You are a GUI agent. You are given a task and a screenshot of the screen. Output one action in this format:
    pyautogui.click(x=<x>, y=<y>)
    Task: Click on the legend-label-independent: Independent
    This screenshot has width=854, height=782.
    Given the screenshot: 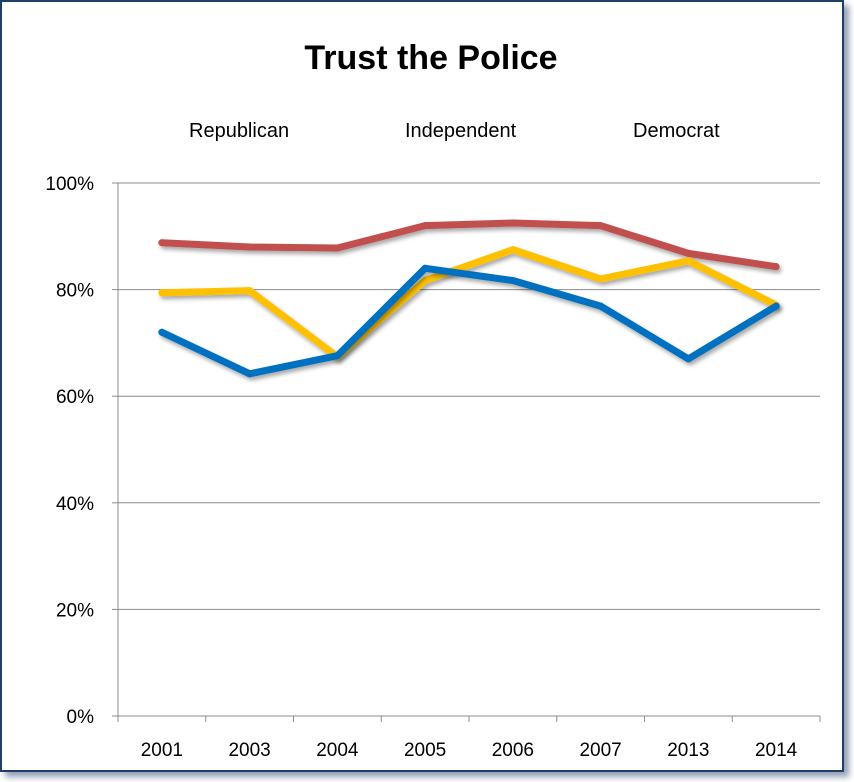 What is the action you would take?
    pyautogui.click(x=461, y=131)
    